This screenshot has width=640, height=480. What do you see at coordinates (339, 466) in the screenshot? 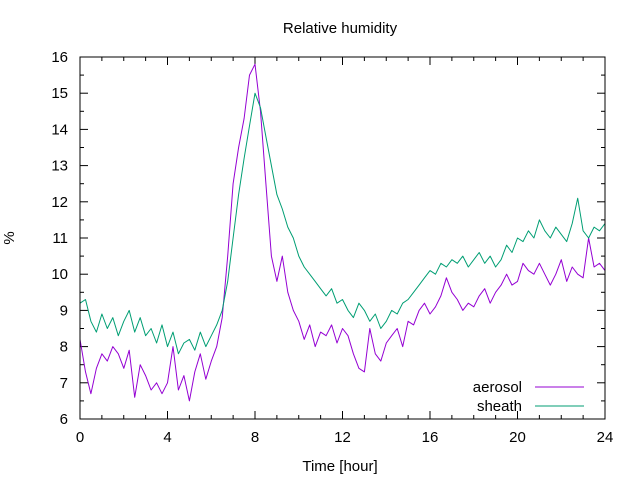
I see `x-axis-label: Time [hour]` at bounding box center [339, 466].